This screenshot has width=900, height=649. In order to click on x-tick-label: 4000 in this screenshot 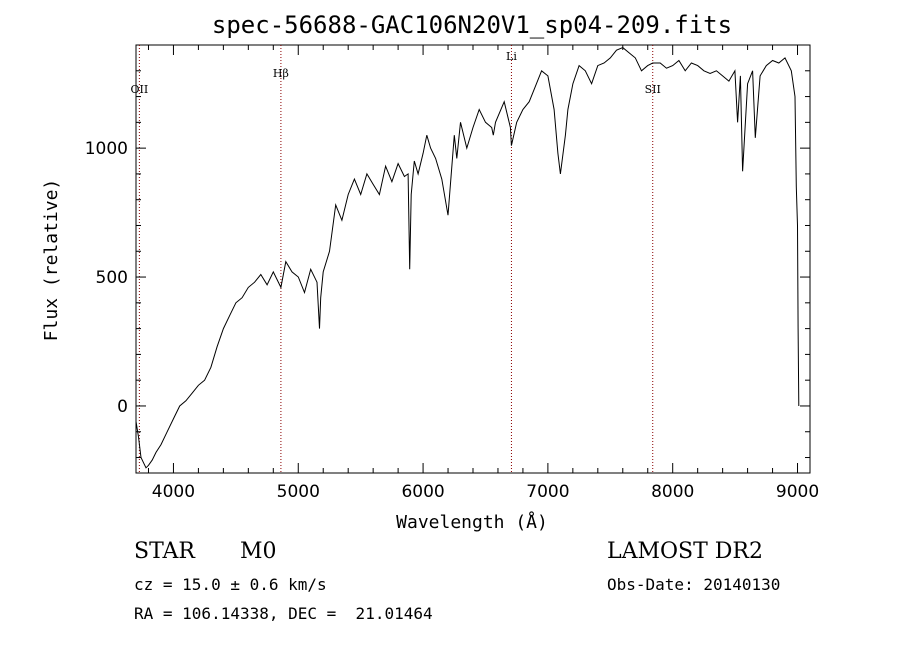, I will do `click(173, 492)`.